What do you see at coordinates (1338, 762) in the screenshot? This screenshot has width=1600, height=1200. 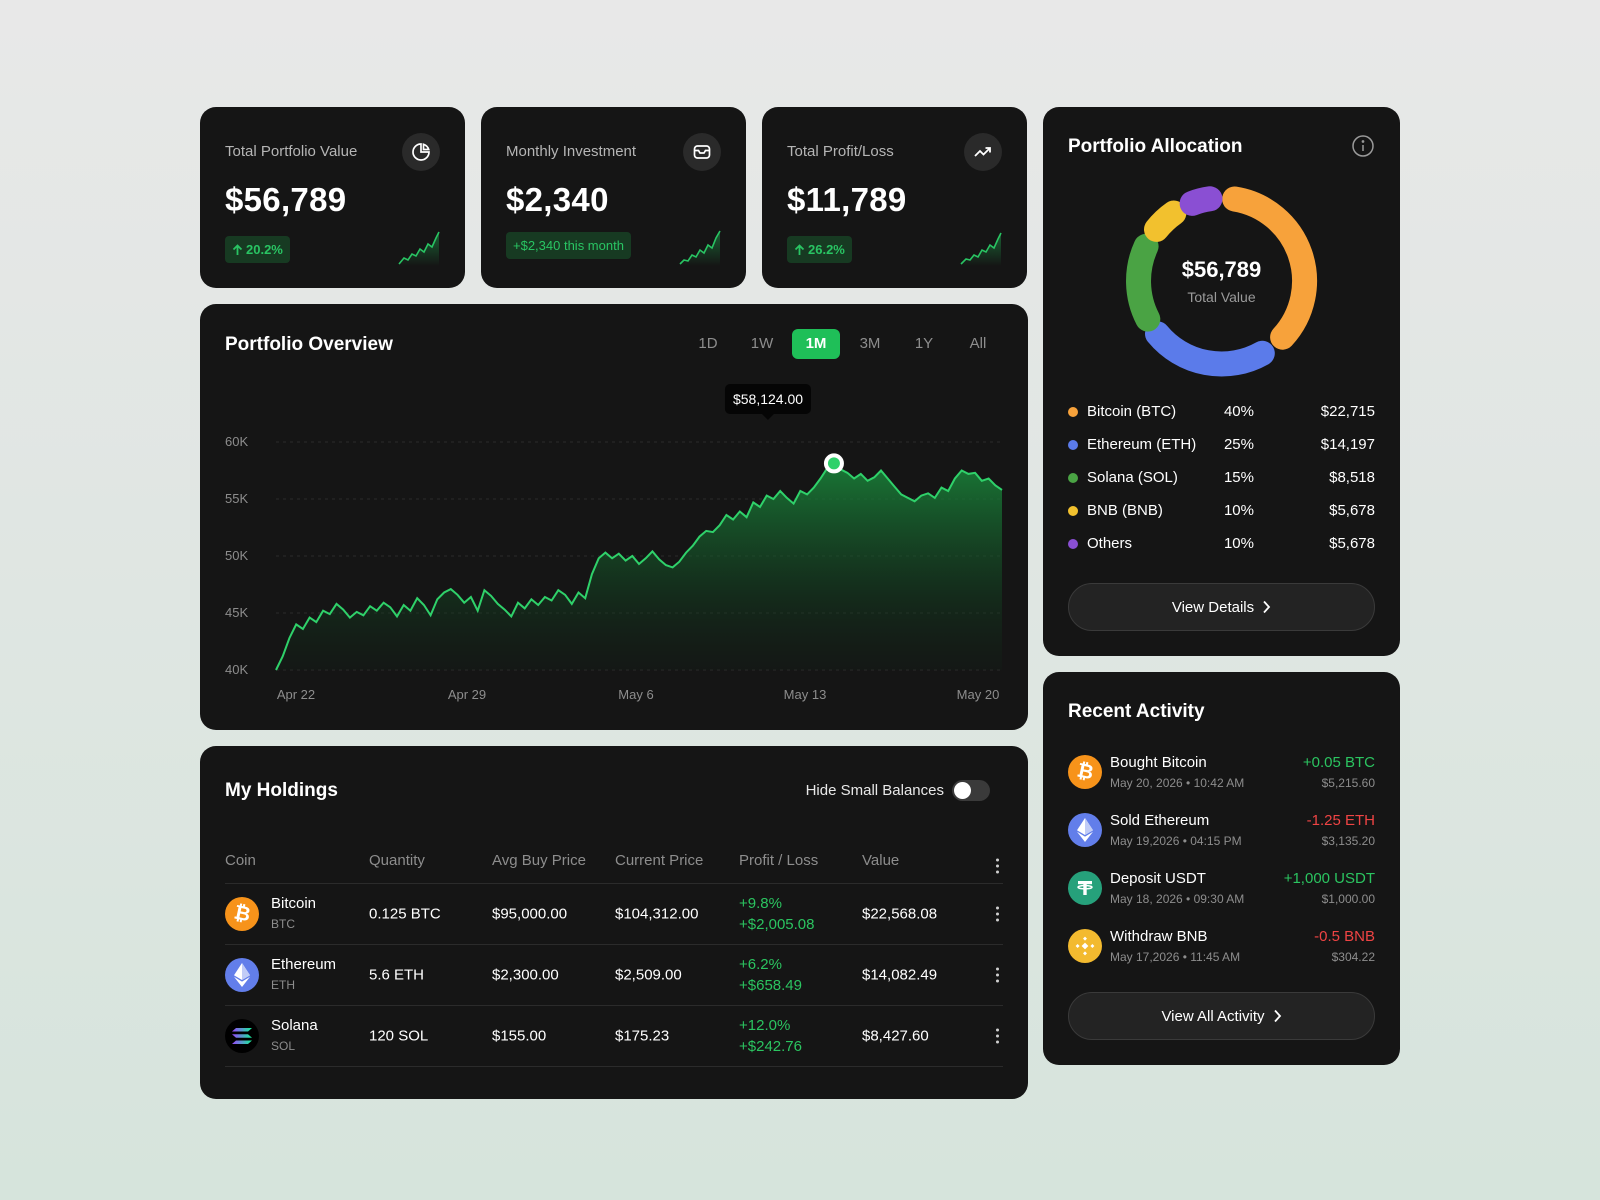 I see `activity-amount: +0.05 BTC` at bounding box center [1338, 762].